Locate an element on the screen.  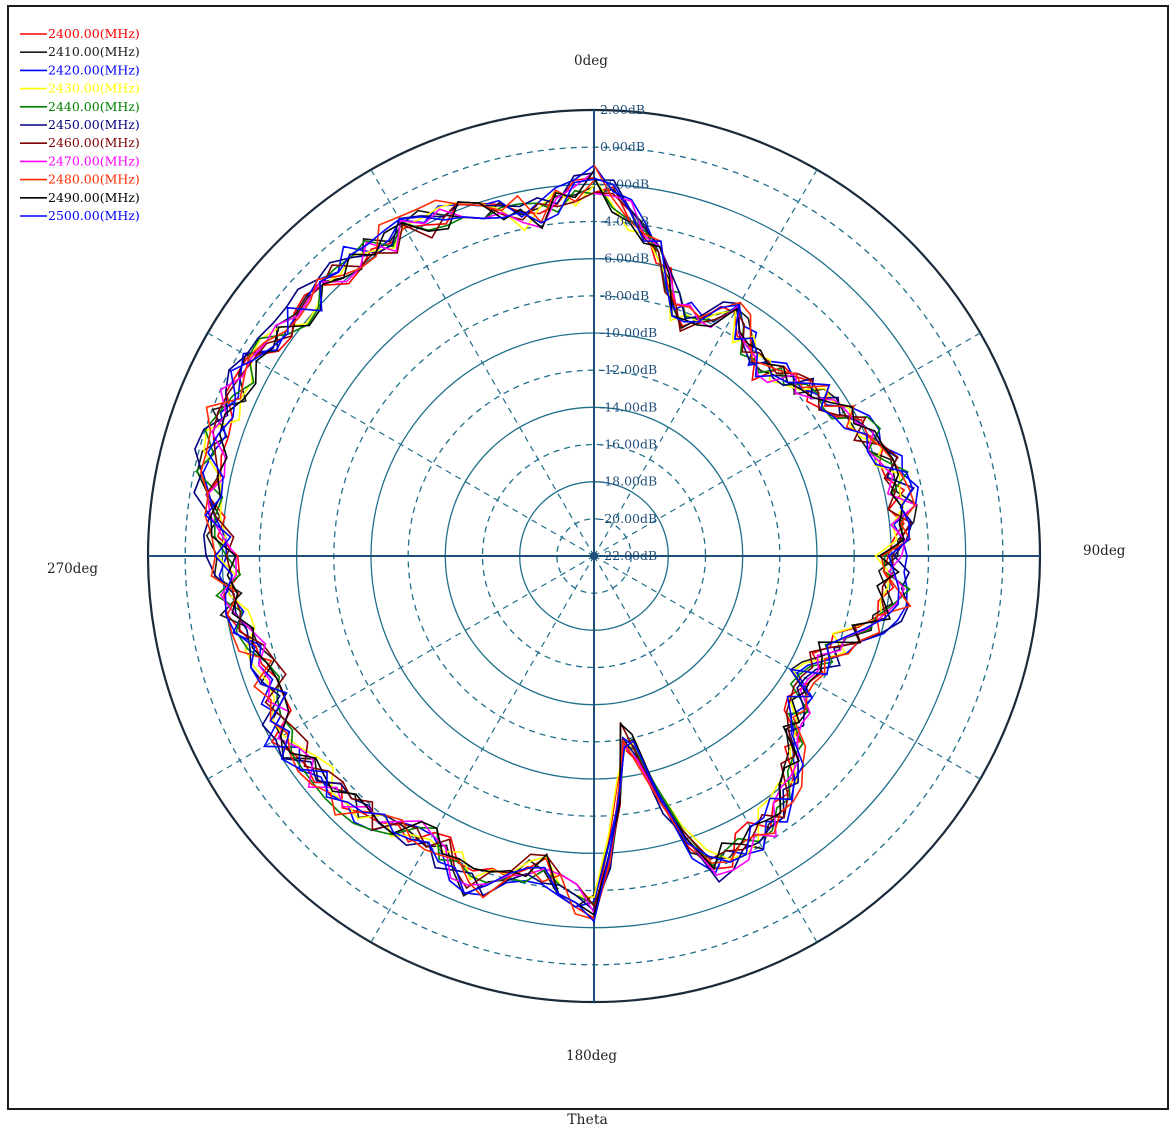
radial-tick-label: -14.00dB is located at coordinates (628, 406).